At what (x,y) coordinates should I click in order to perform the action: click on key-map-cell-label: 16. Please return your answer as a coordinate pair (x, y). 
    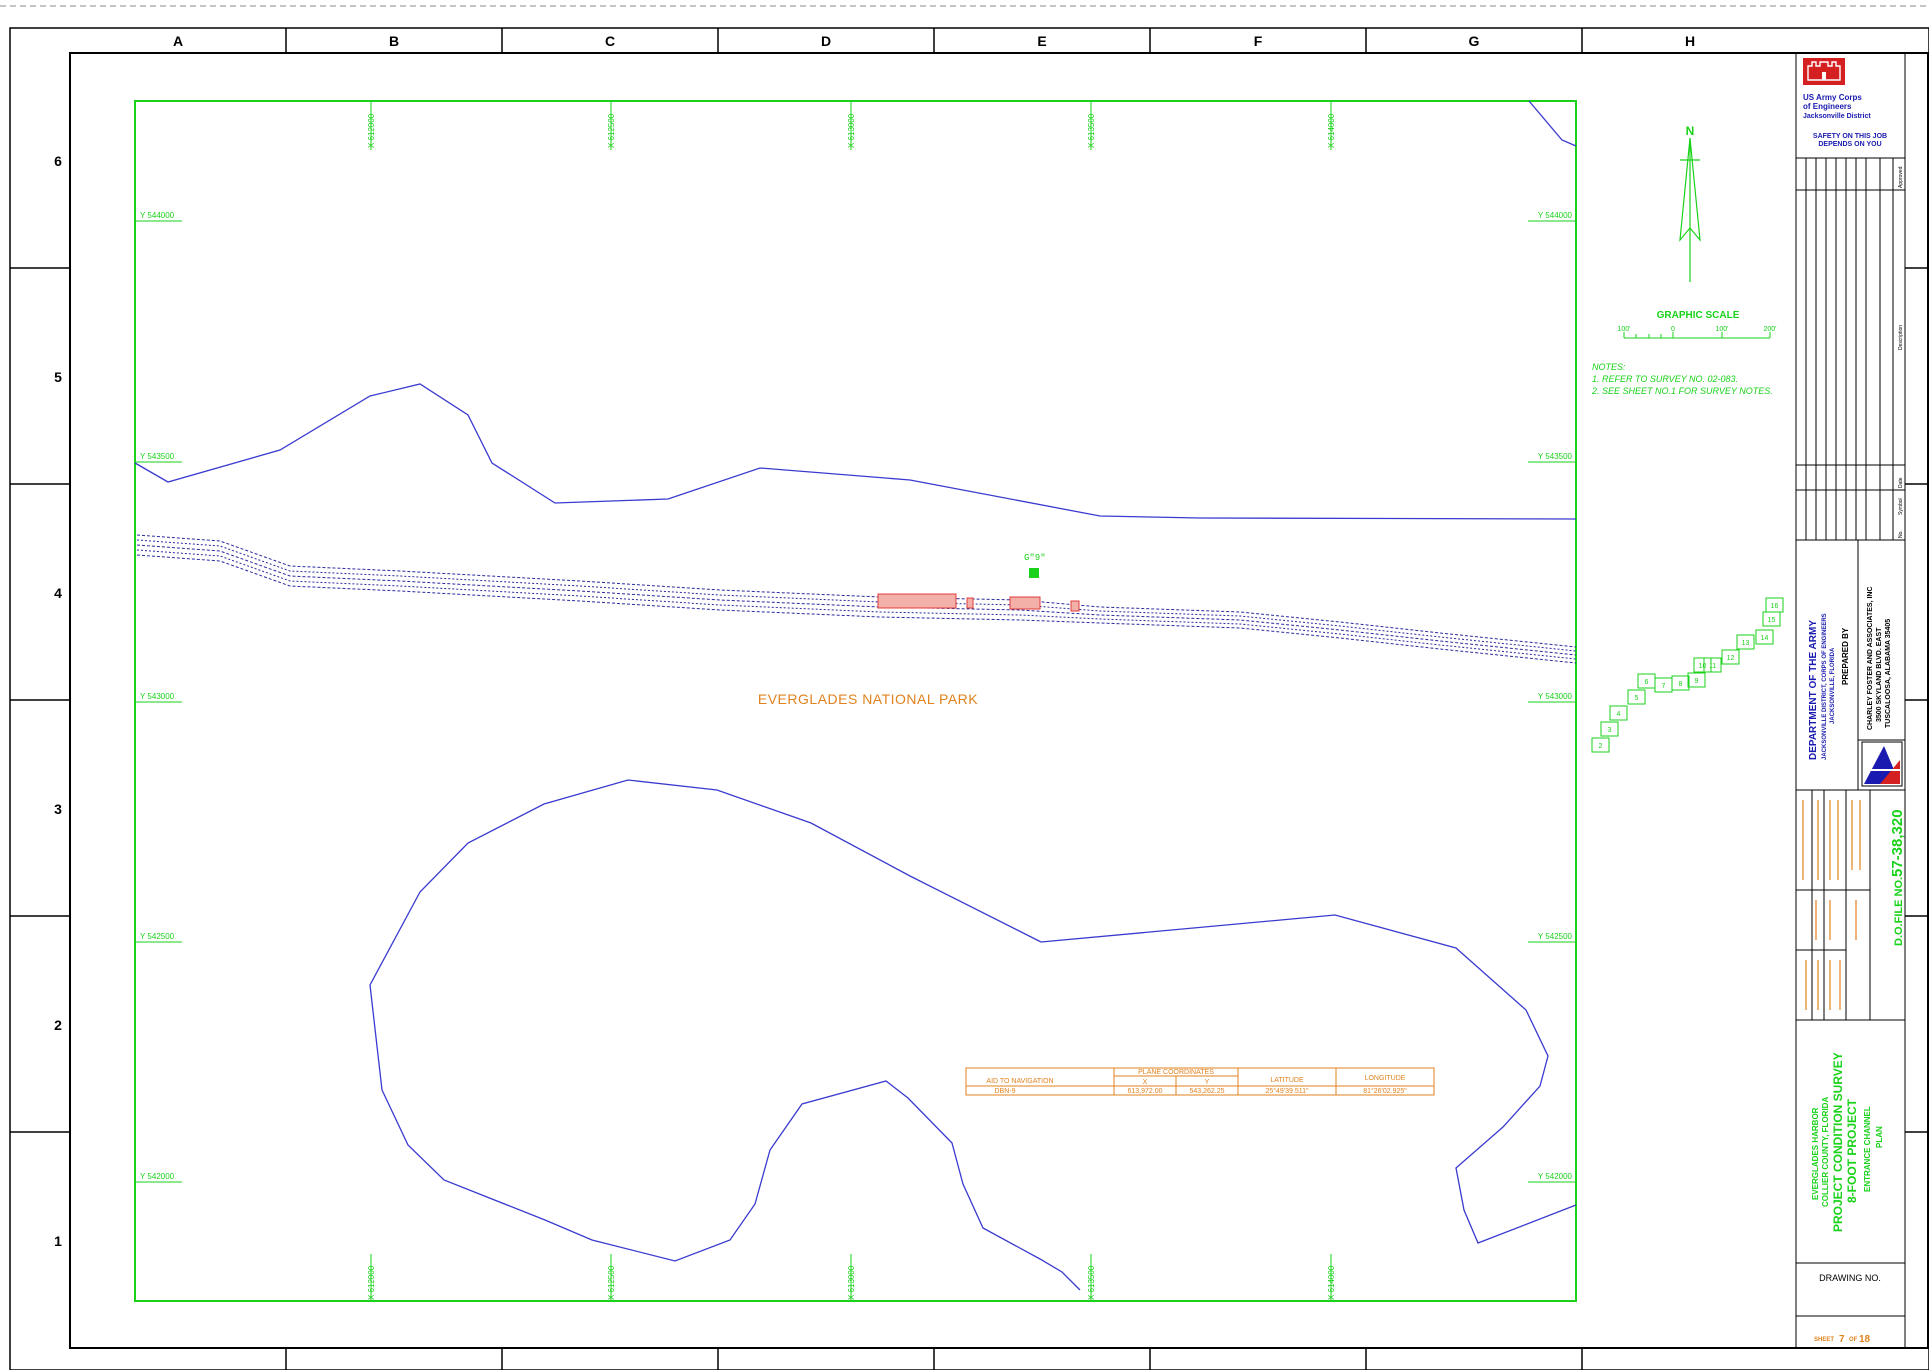
    Looking at the image, I should click on (1775, 606).